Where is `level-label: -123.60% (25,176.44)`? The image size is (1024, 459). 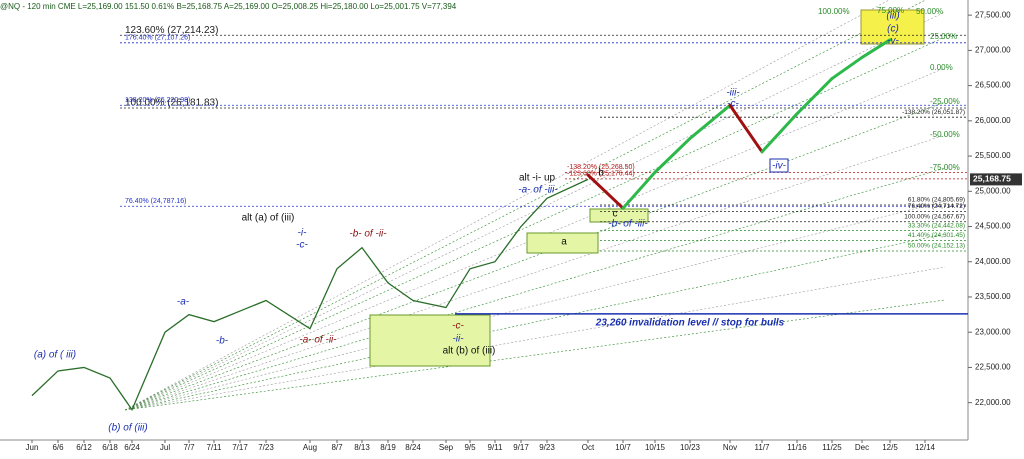
level-label: -123.60% (25,176.44) is located at coordinates (601, 174).